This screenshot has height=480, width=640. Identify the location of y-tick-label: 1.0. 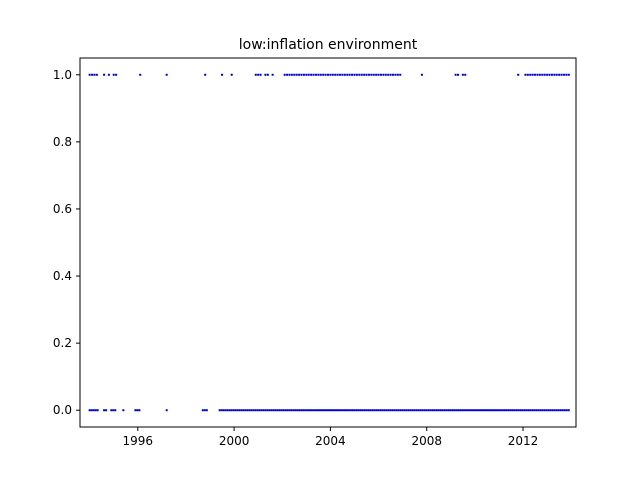
(62, 75).